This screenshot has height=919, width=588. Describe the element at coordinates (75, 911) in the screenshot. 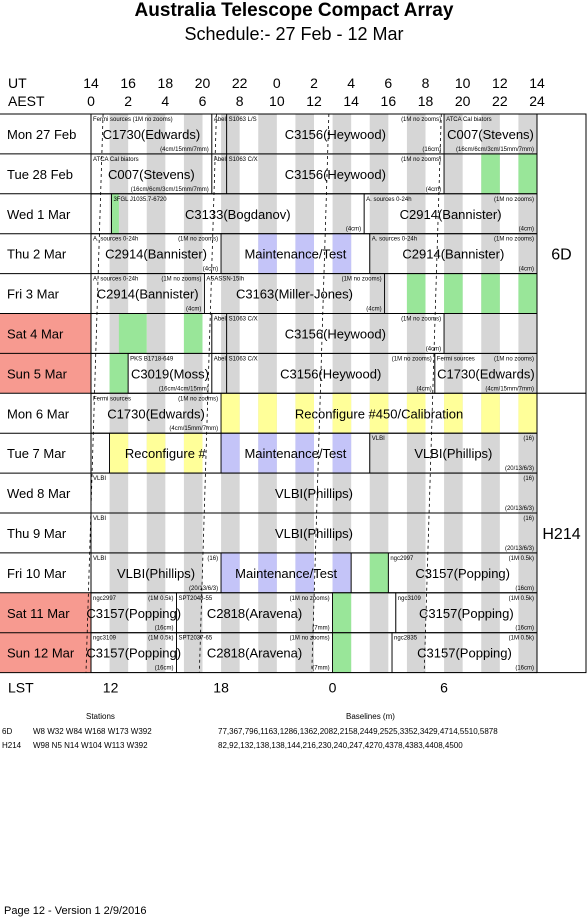

I see `page-footer: Page 12 - Version 1 2/9/2016` at that location.